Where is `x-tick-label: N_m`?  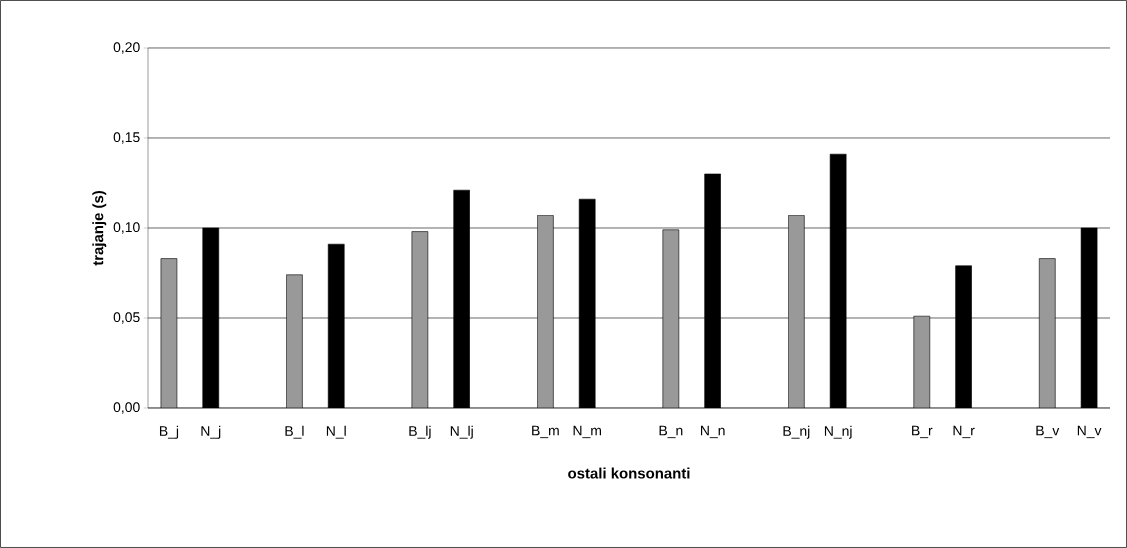
x-tick-label: N_m is located at coordinates (587, 432).